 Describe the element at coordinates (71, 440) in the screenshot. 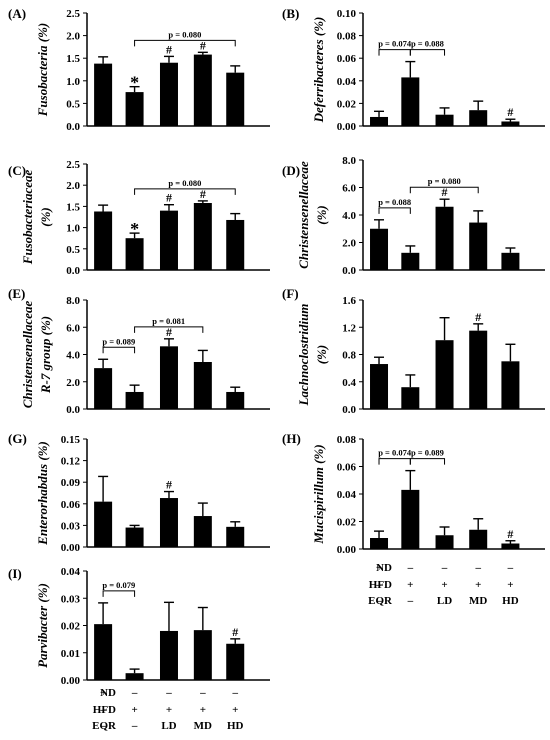

I see `y-tick-label: 0.15` at that location.